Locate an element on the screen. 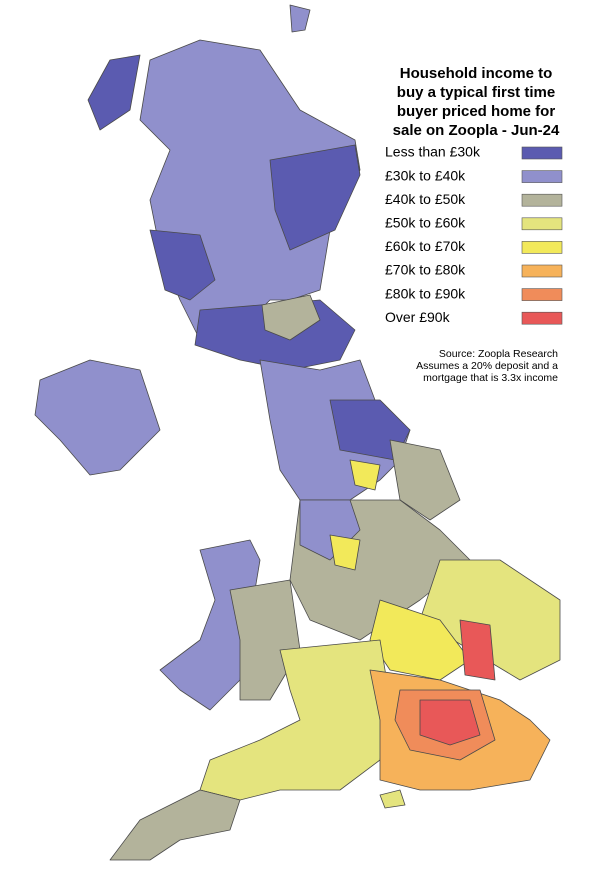  legend-label: £50k to £60k is located at coordinates (425, 223).